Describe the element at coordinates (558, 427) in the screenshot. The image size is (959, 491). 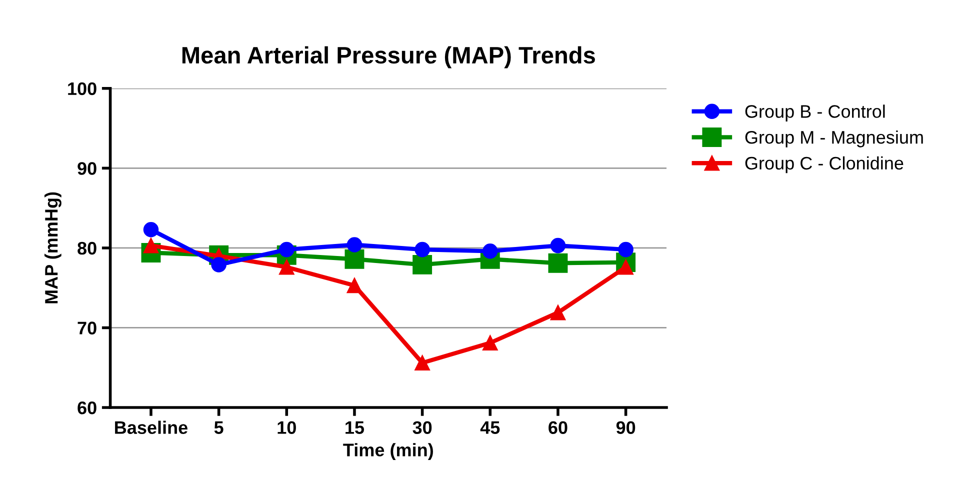
I see `x-tick-label: 60` at that location.